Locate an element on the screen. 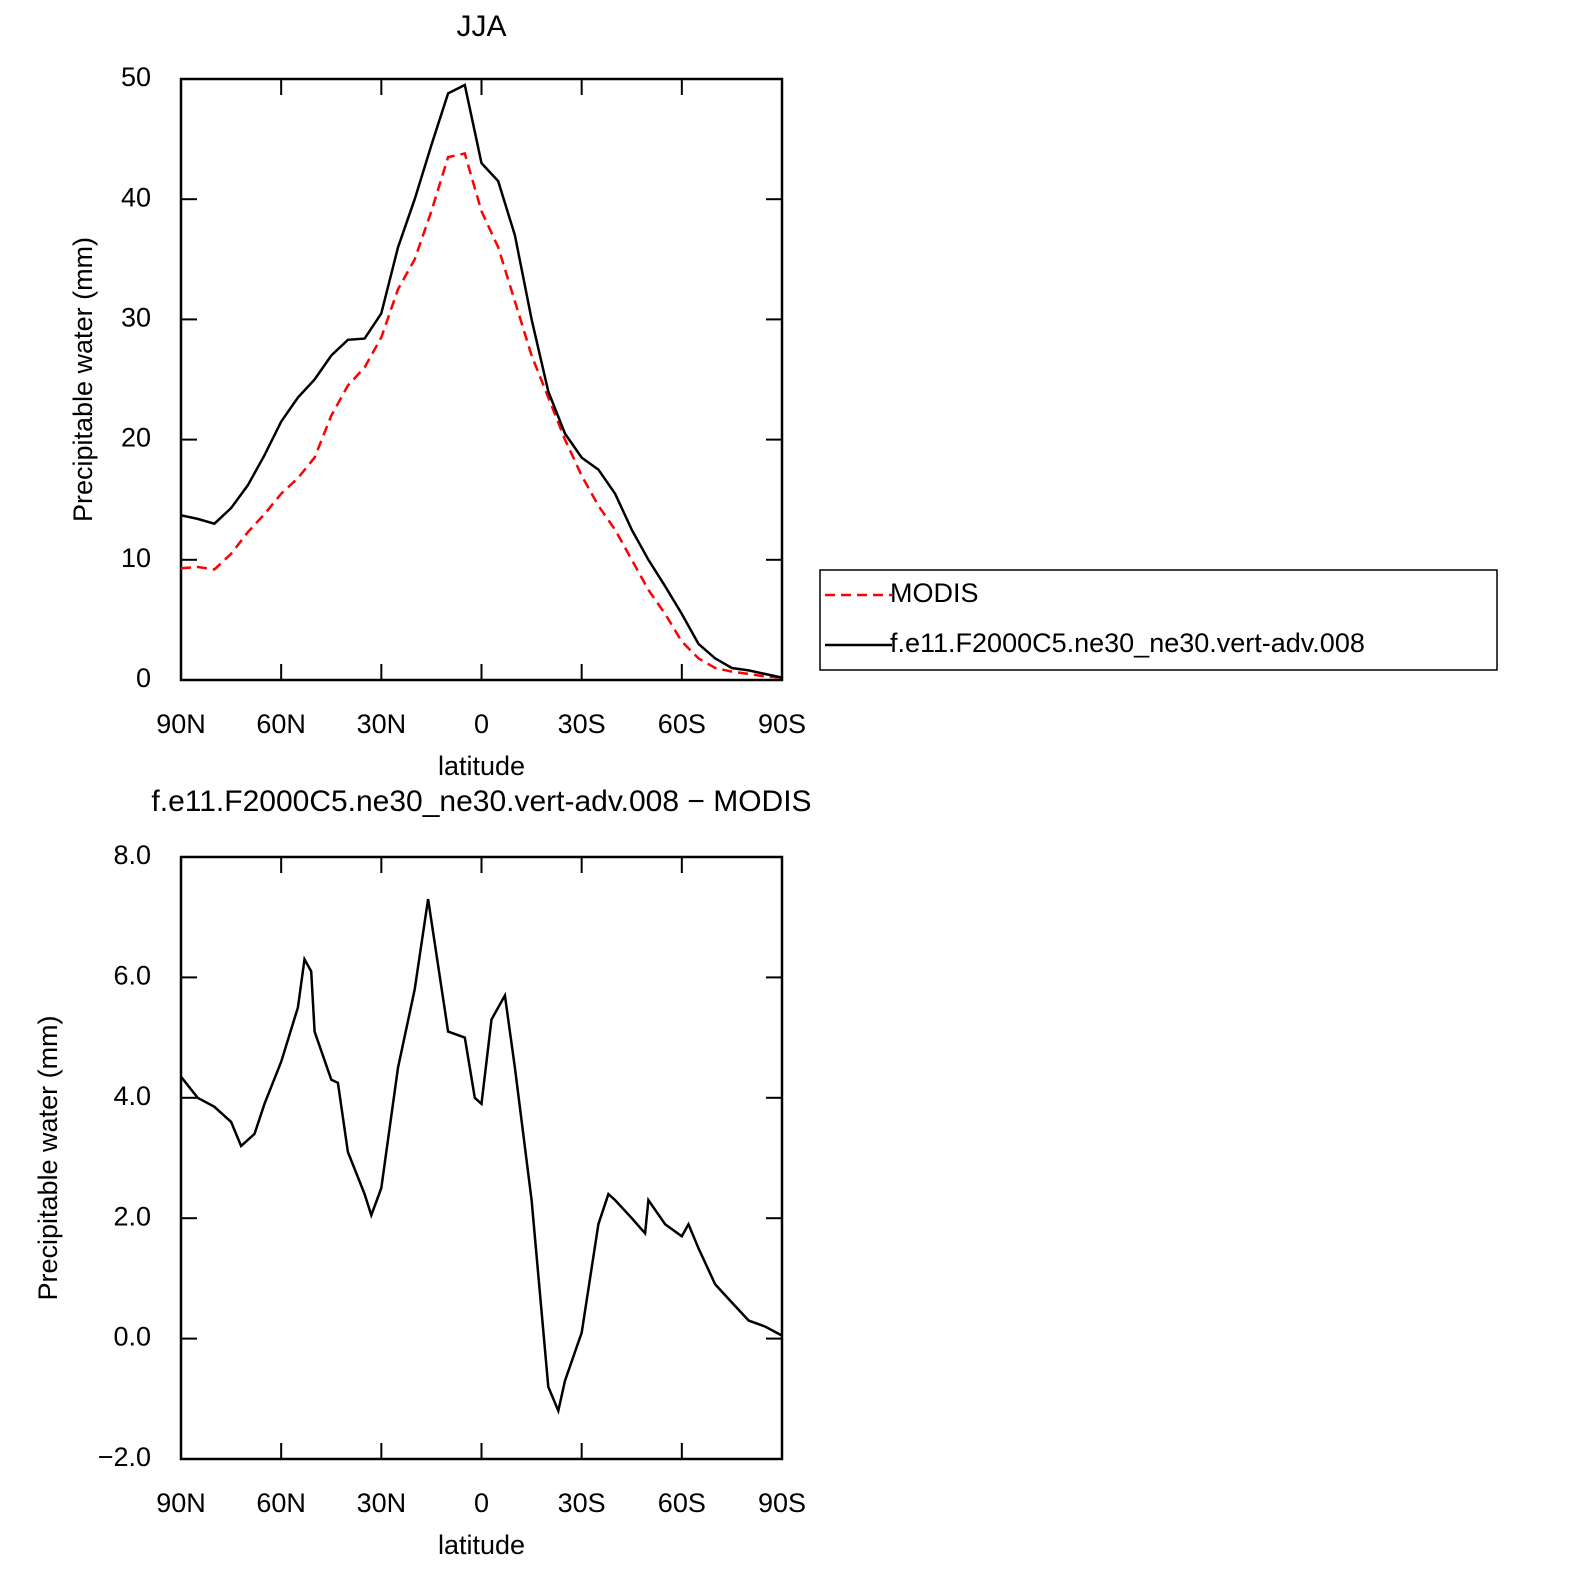 The width and height of the screenshot is (1584, 1586). chart-title: JJA is located at coordinates (481, 26).